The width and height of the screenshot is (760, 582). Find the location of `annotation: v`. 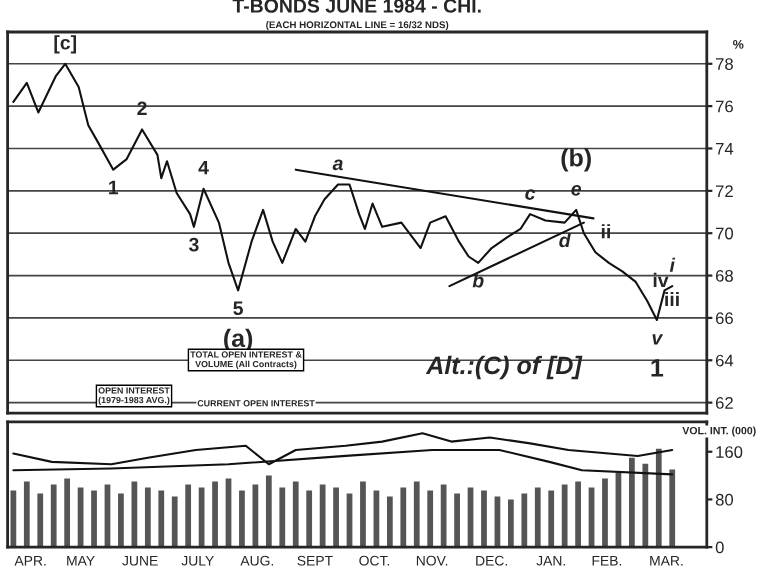

annotation: v is located at coordinates (658, 339).